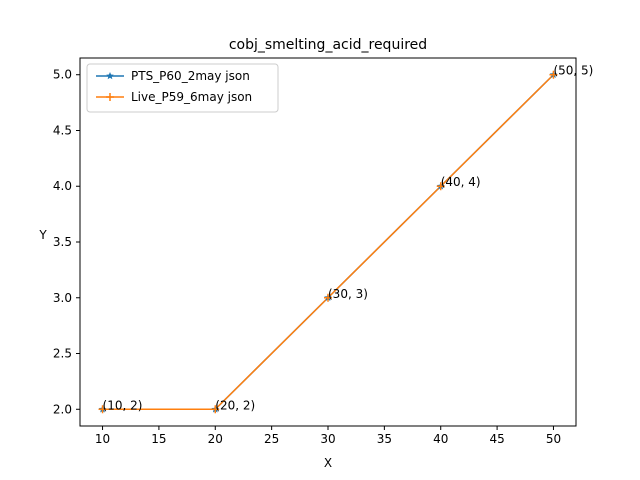 The height and width of the screenshot is (480, 640). I want to click on y-tick-label: 2.5, so click(62, 354).